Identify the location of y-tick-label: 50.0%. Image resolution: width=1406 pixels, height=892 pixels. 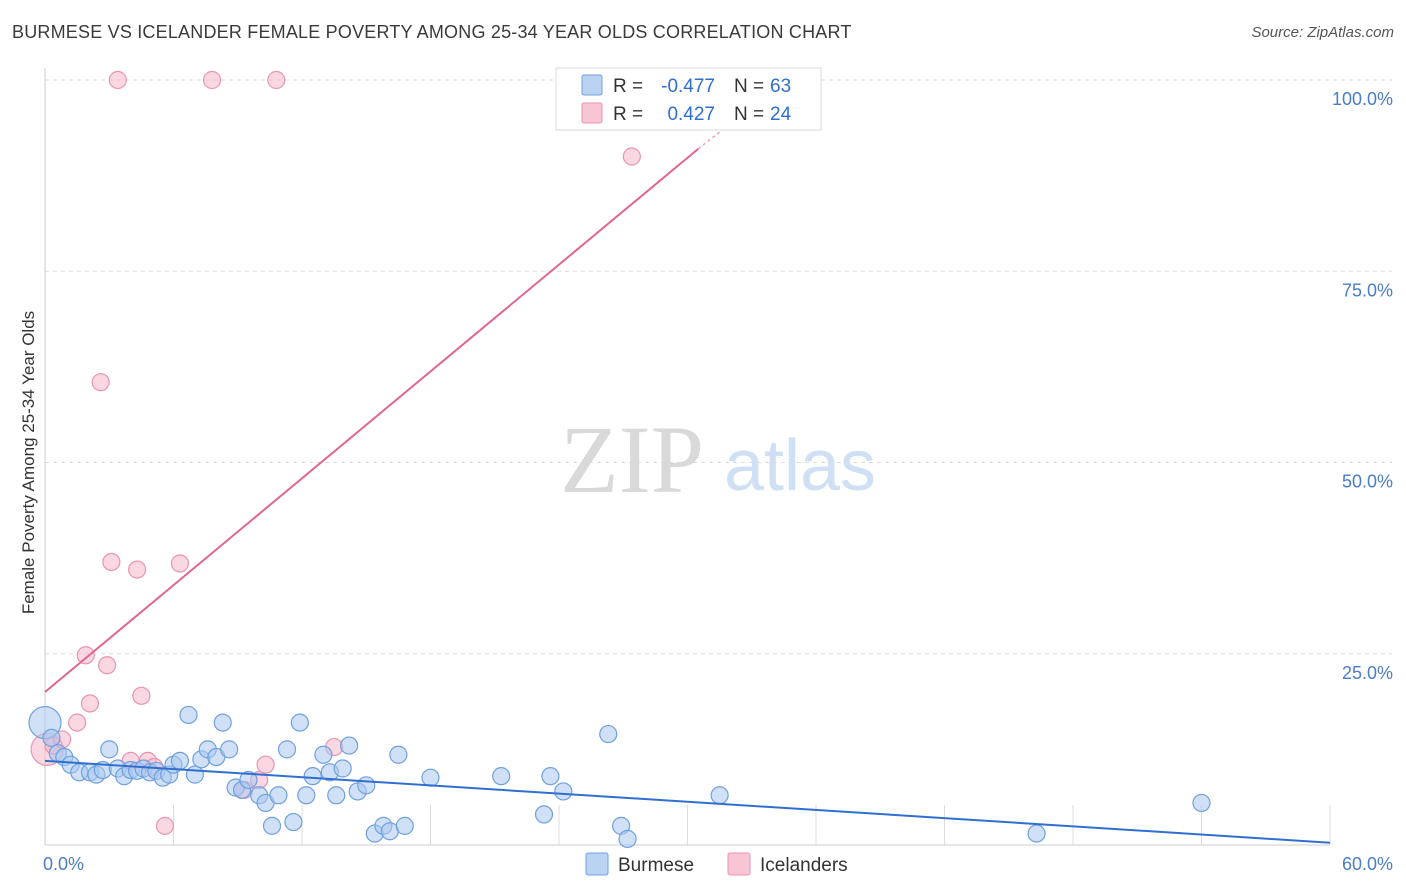
(1367, 482).